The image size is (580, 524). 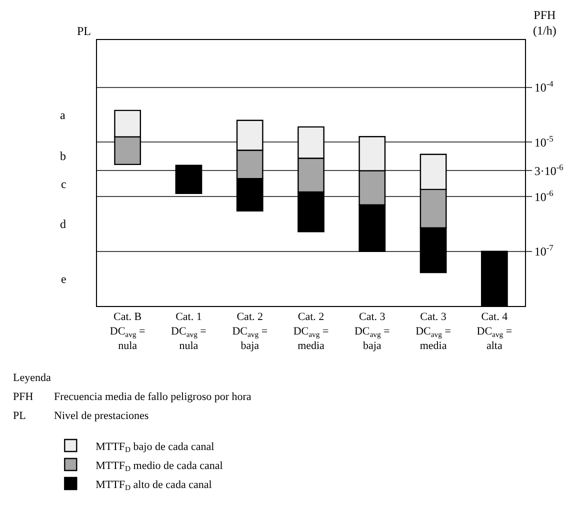 What do you see at coordinates (188, 331) in the screenshot?
I see `x-tick-label: Cat. 1 DC$_{avg}$ = nula` at bounding box center [188, 331].